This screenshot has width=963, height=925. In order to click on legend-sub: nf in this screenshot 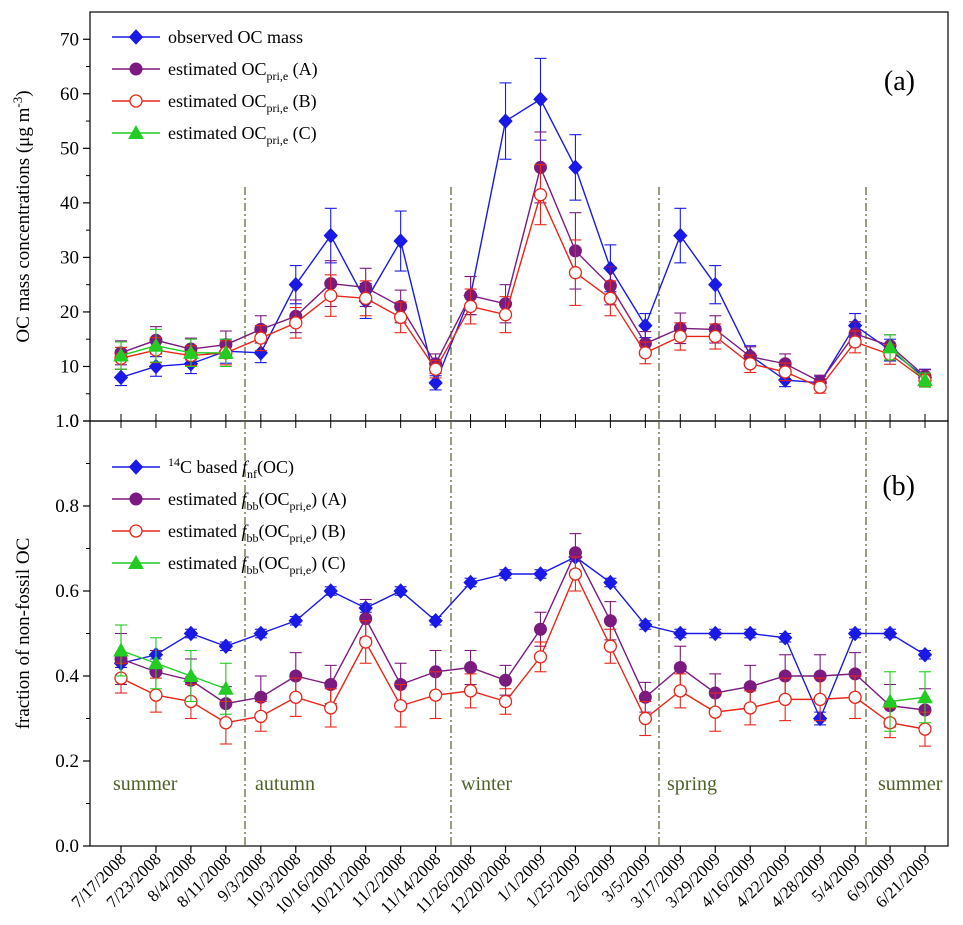, I will do `click(252, 474)`.